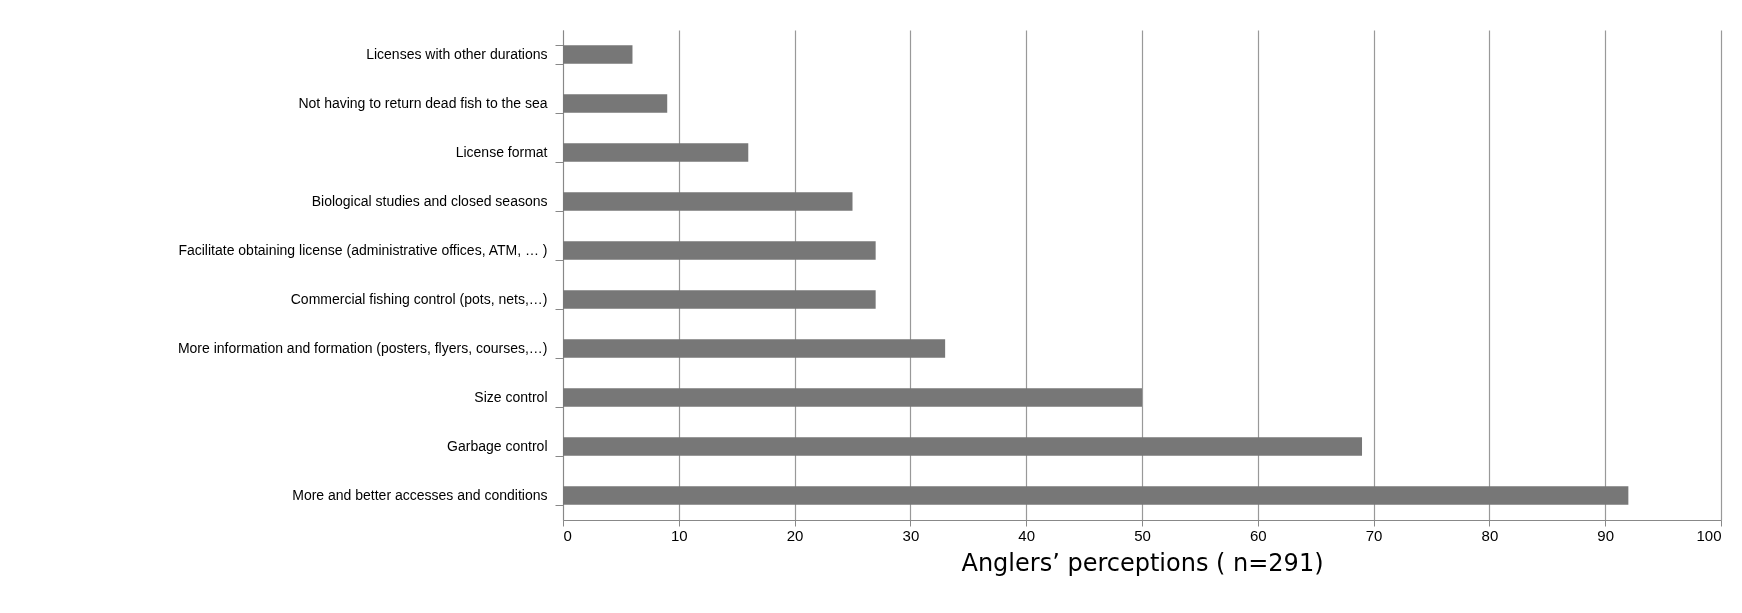  What do you see at coordinates (419, 299) in the screenshot?
I see `y-tick-label: Commercial fishing control (pots, nets,…)` at bounding box center [419, 299].